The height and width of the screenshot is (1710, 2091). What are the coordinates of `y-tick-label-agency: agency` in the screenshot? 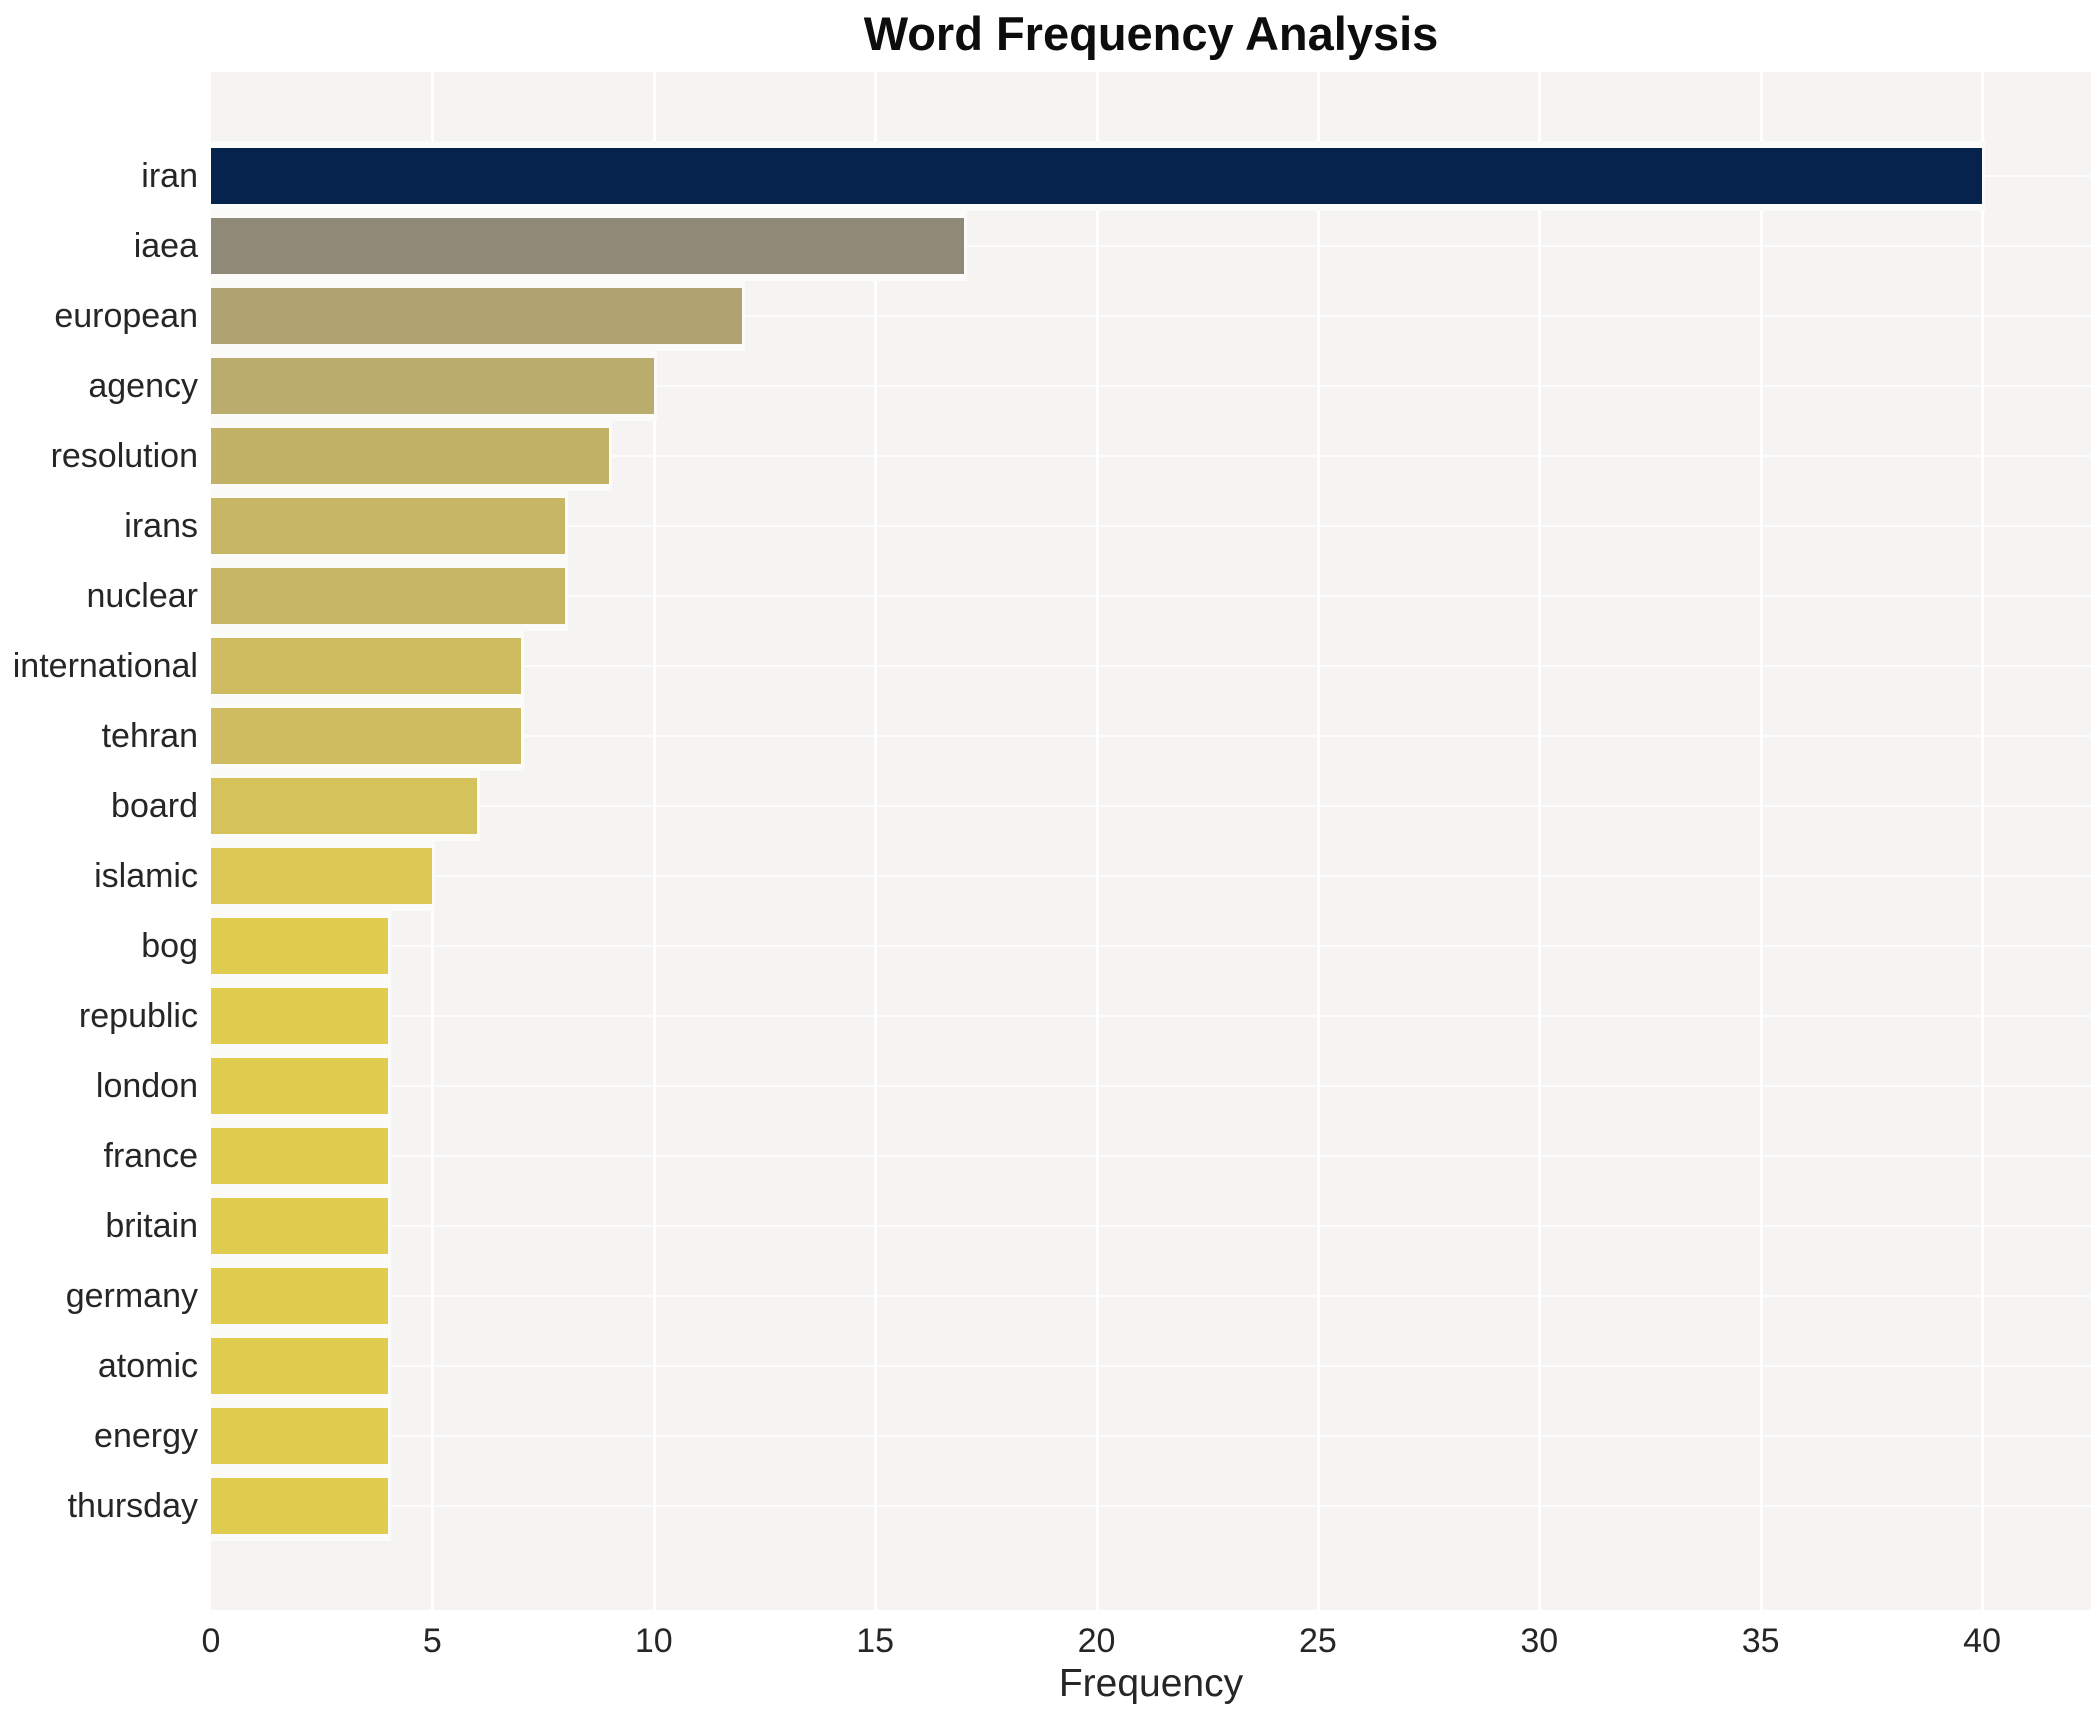 It's located at (143, 386).